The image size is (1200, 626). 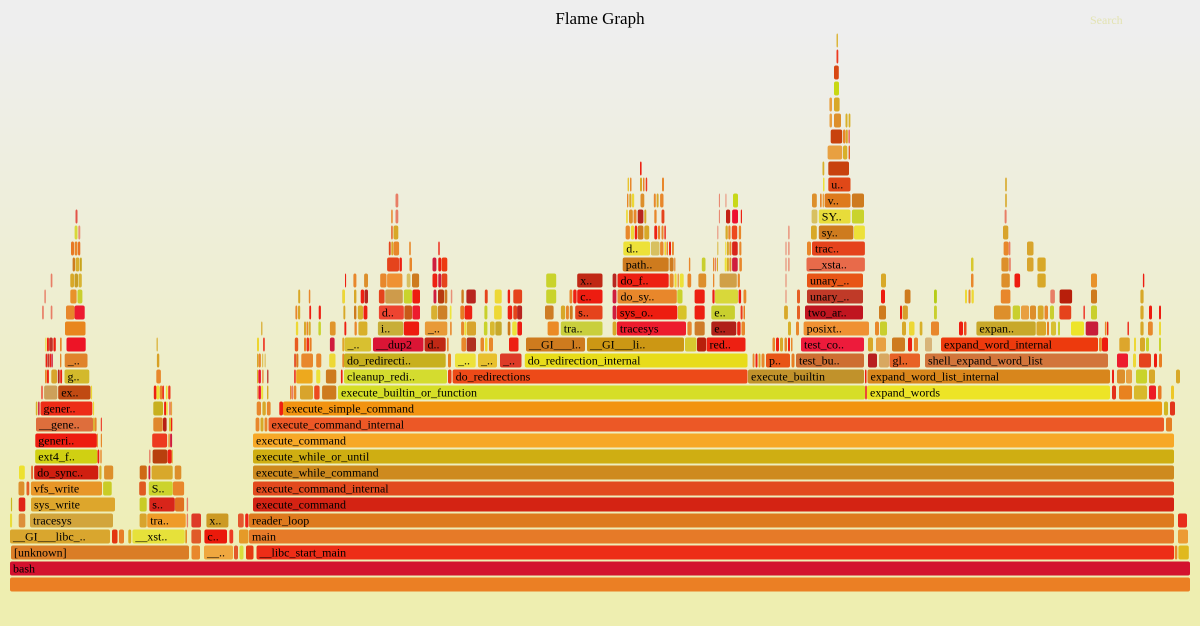 What do you see at coordinates (69, 393) in the screenshot?
I see `svg-text: ex..` at bounding box center [69, 393].